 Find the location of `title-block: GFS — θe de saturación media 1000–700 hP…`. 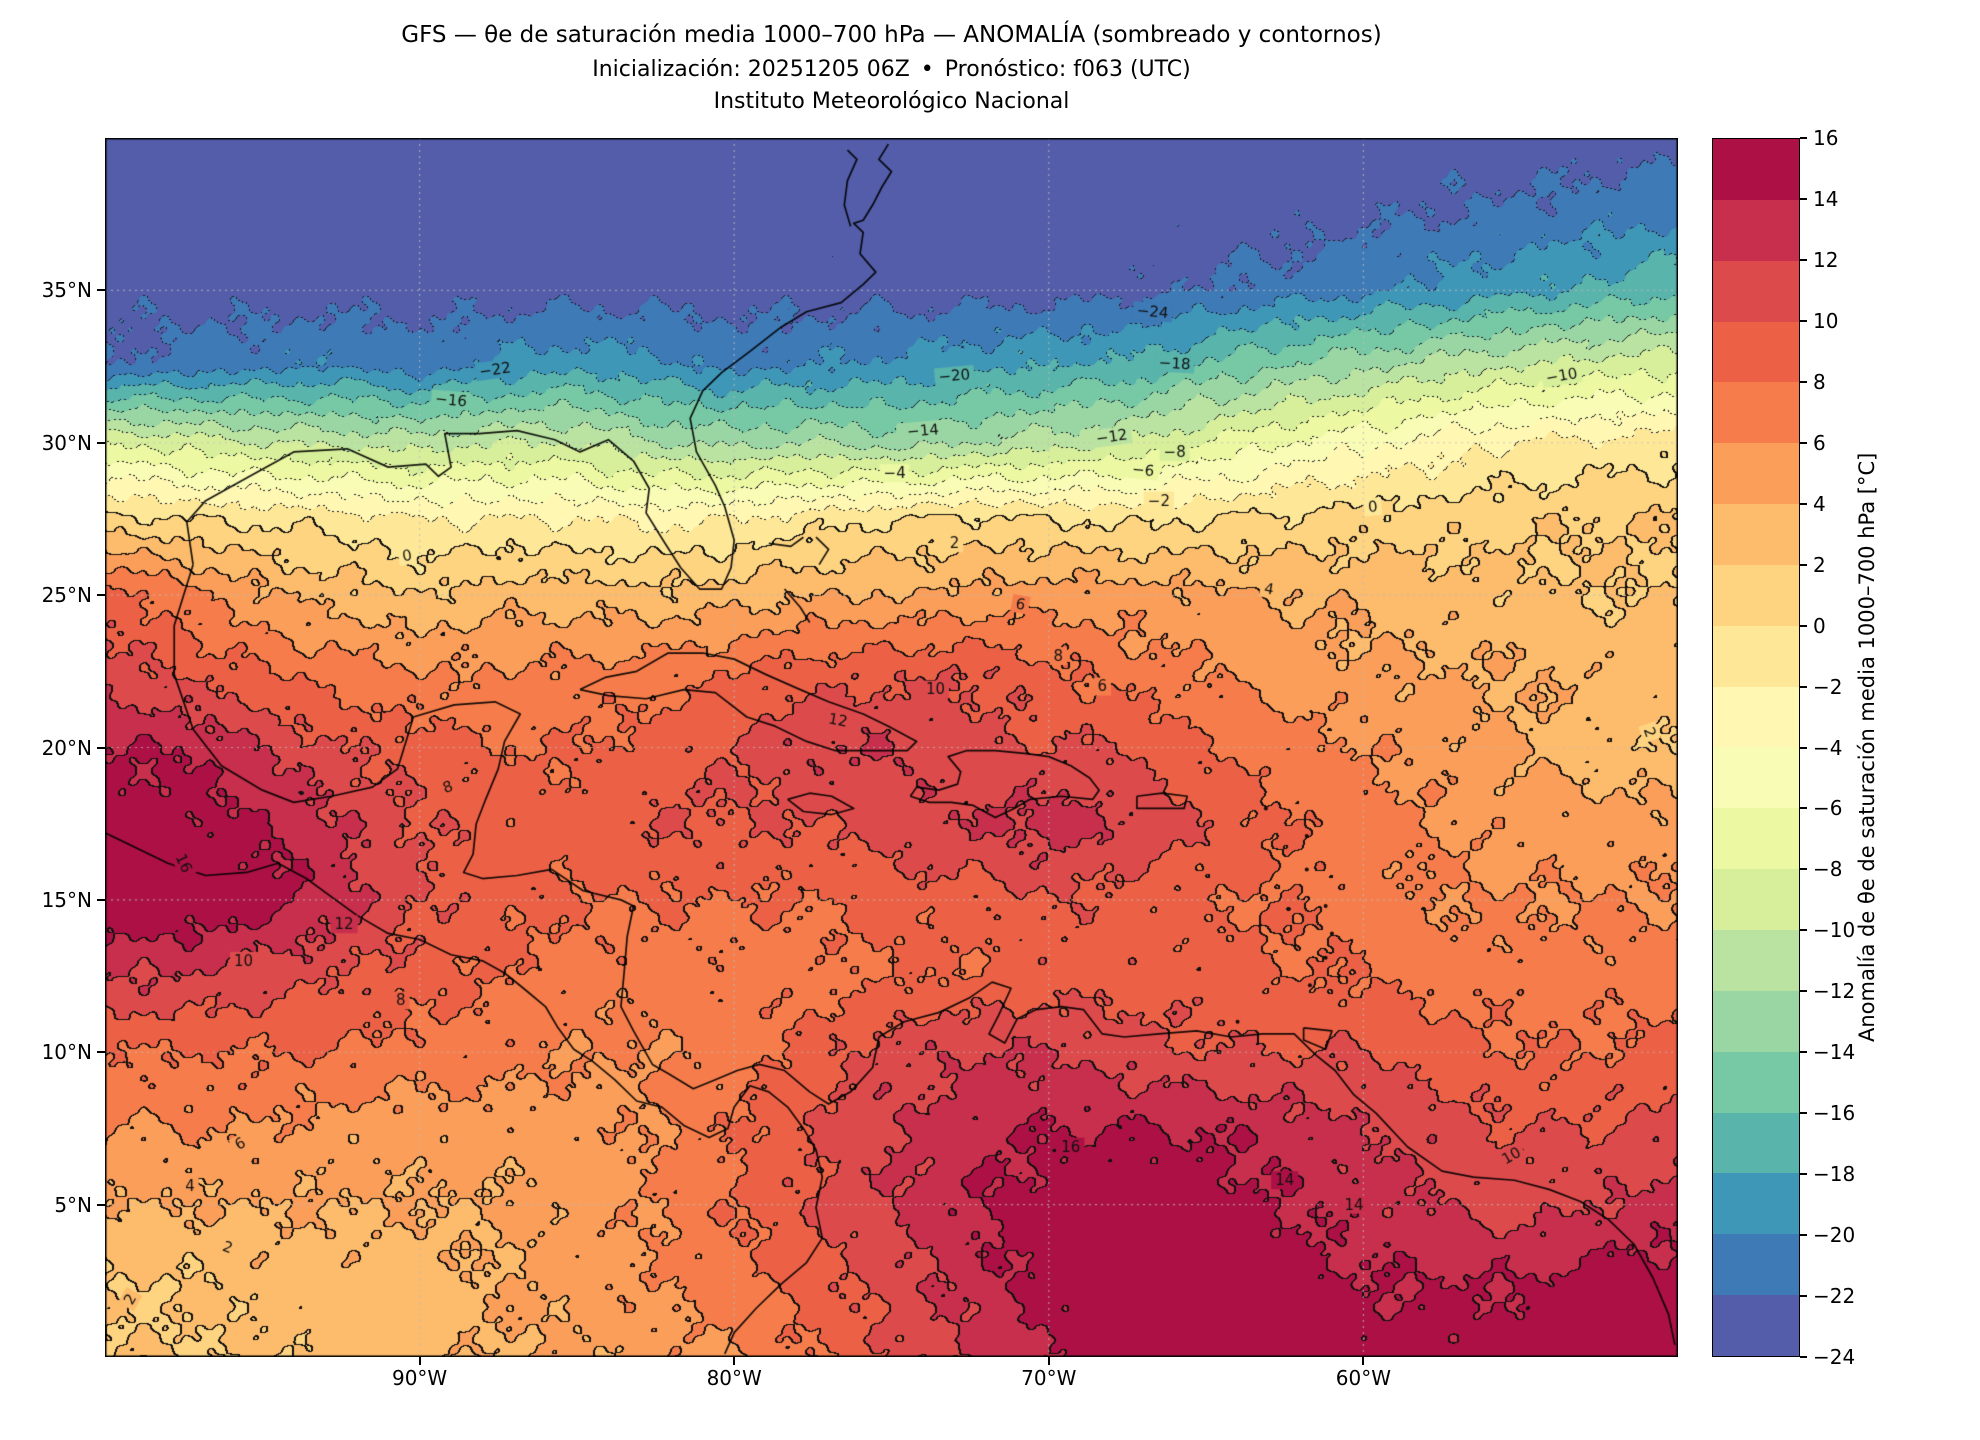

title-block: GFS — θe de saturación media 1000–700 hP… is located at coordinates (891, 68).